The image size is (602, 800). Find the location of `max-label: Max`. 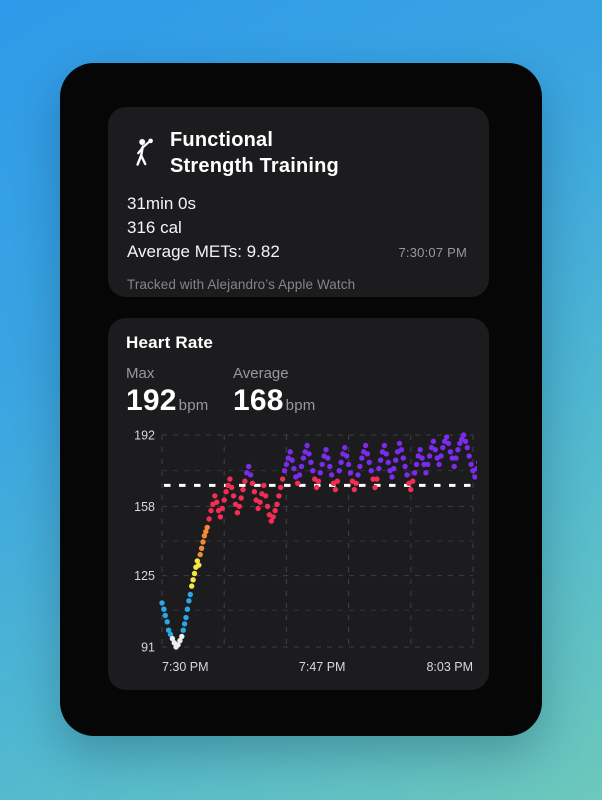

max-label: Max is located at coordinates (140, 373).